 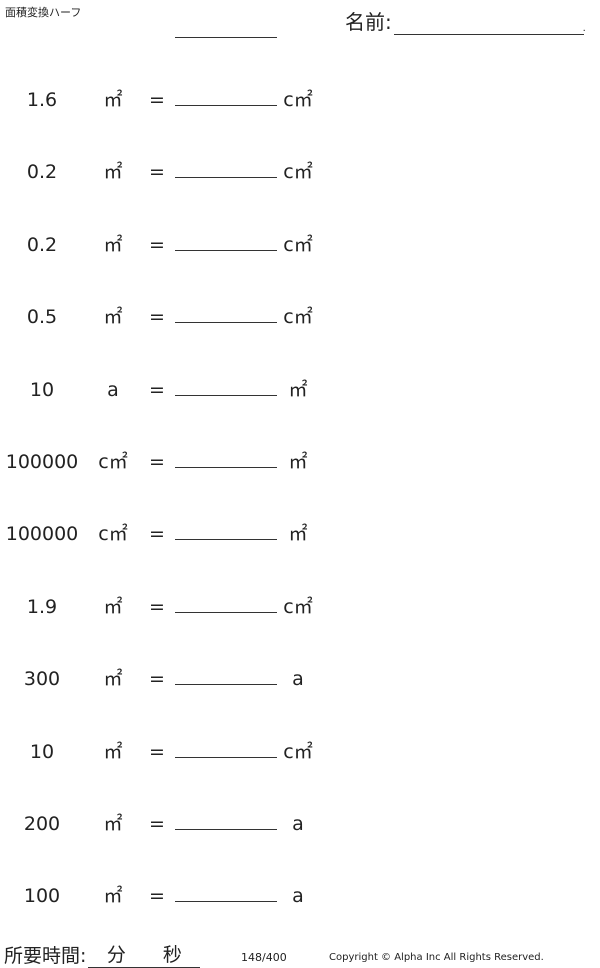 What do you see at coordinates (264, 957) in the screenshot?
I see `page-number: 148/400` at bounding box center [264, 957].